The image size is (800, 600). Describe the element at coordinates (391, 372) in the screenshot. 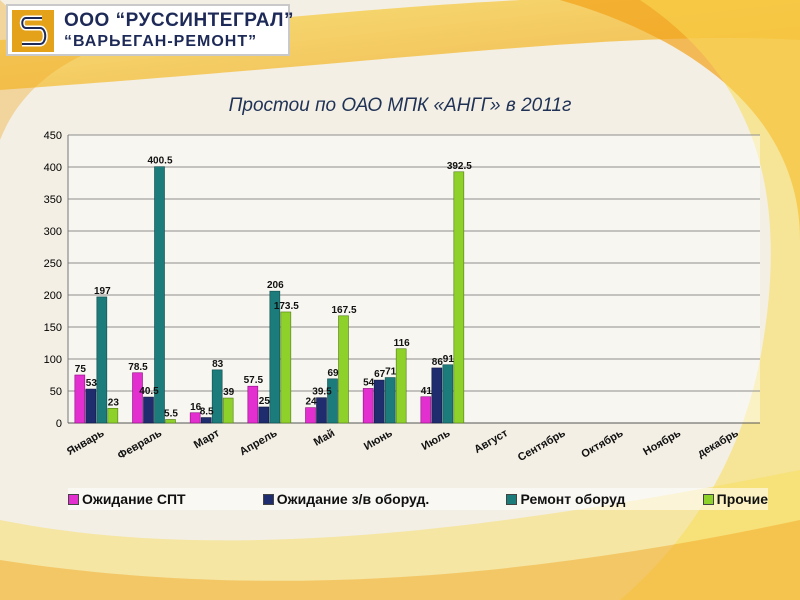

I see `data-label: 71` at that location.